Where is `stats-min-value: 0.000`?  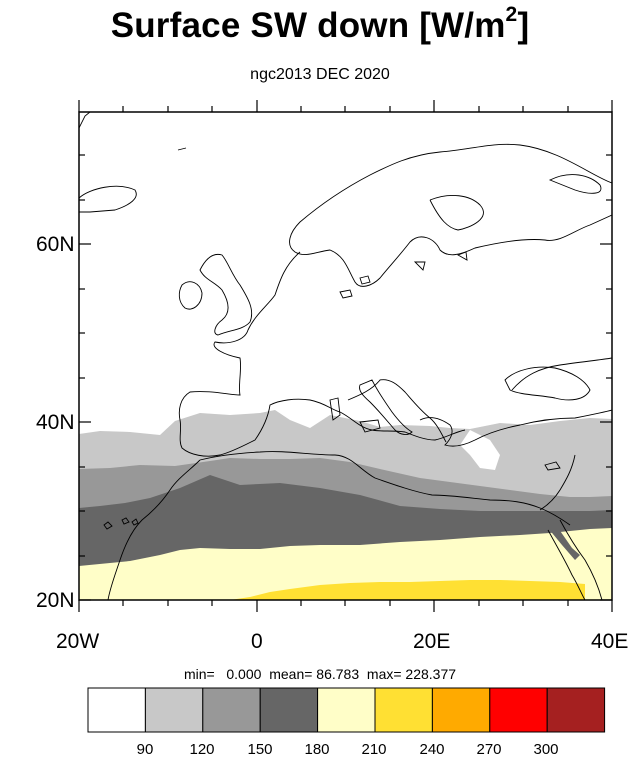 stats-min-value: 0.000 is located at coordinates (244, 674).